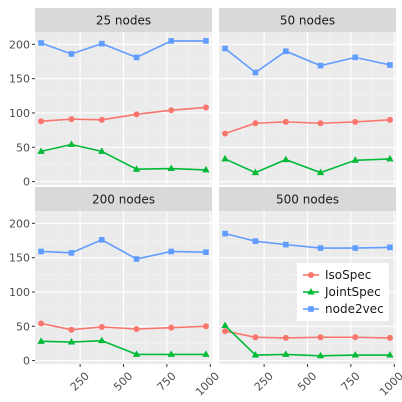 The width and height of the screenshot is (402, 402). I want to click on facet-title: 25 nodes, so click(123, 21).